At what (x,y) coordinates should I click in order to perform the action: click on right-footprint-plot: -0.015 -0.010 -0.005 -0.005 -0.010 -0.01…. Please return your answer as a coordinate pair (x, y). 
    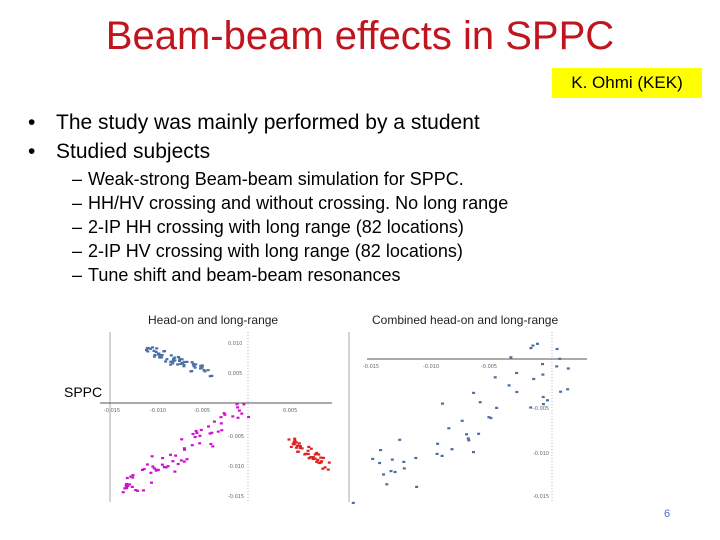
    Looking at the image, I should click on (467, 418).